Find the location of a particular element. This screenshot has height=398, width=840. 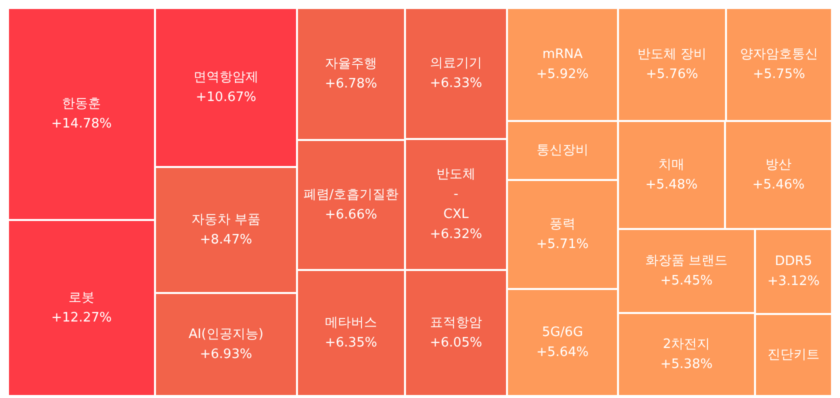

data-label: +5.48% is located at coordinates (671, 185).